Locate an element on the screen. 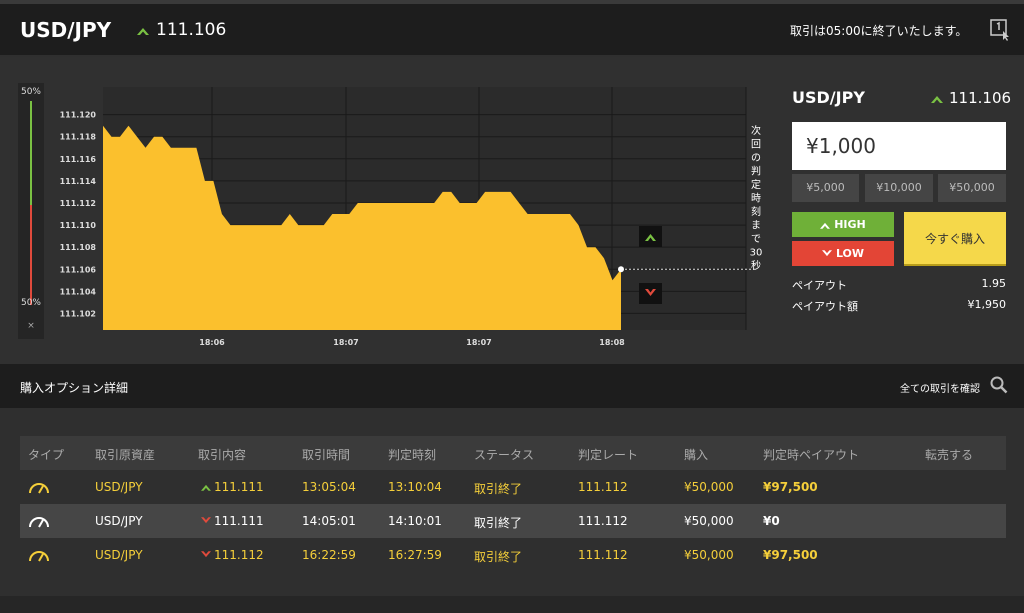  details-header: 購入オプション詳細 全ての取引を確認 is located at coordinates (512, 386).